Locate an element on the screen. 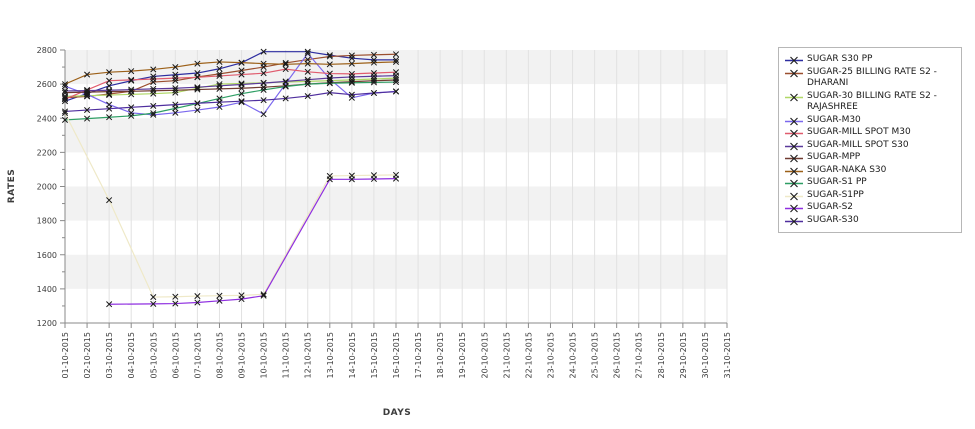 The height and width of the screenshot is (429, 975). series-line-SUGAR-S1 PP is located at coordinates (230, 101).